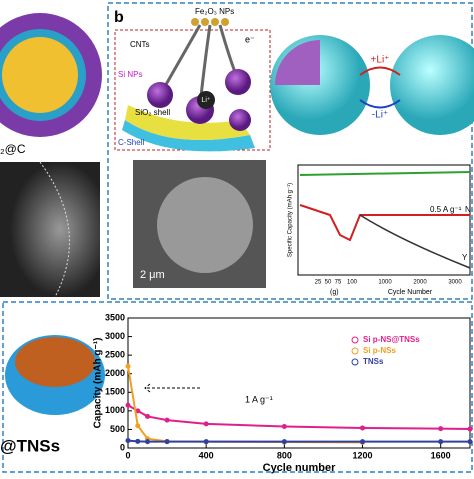 This screenshot has height=479, width=474. What do you see at coordinates (250, 39) in the screenshot?
I see `label: e⁻` at bounding box center [250, 39].